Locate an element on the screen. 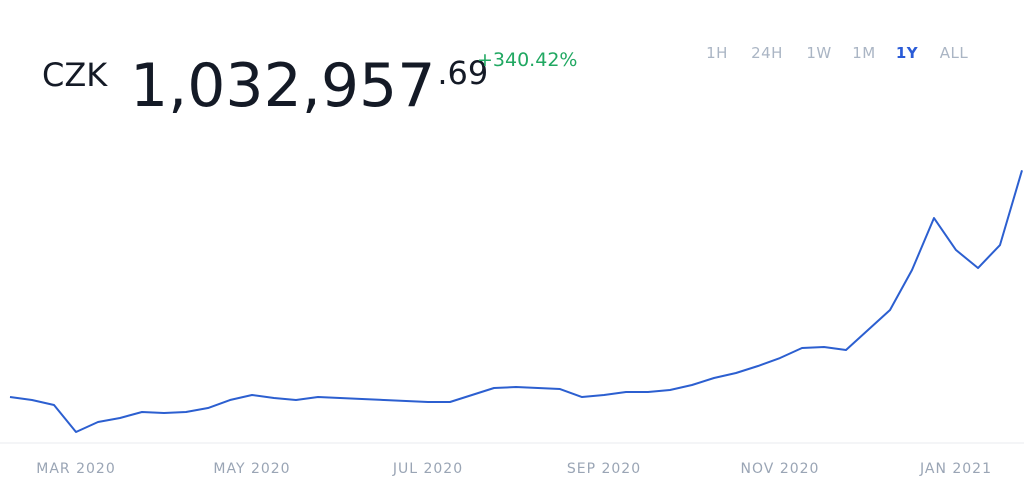  x-tick-label: JUL 2020 is located at coordinates (427, 469).